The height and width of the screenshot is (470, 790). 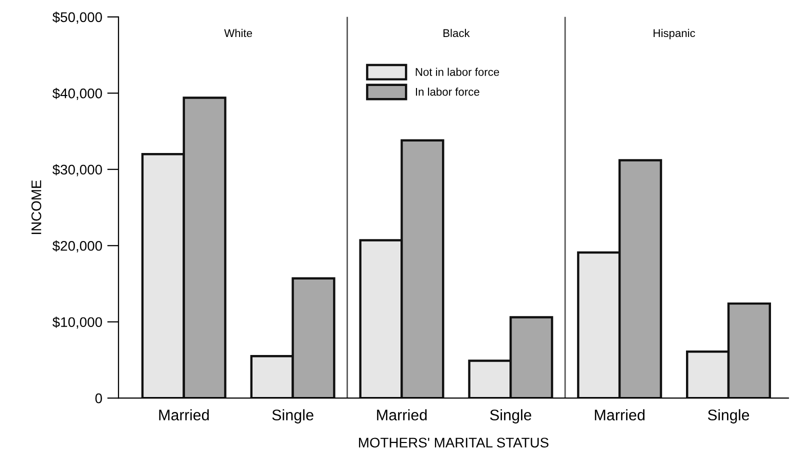 I want to click on y-tick-label: $10,000, so click(x=77, y=322).